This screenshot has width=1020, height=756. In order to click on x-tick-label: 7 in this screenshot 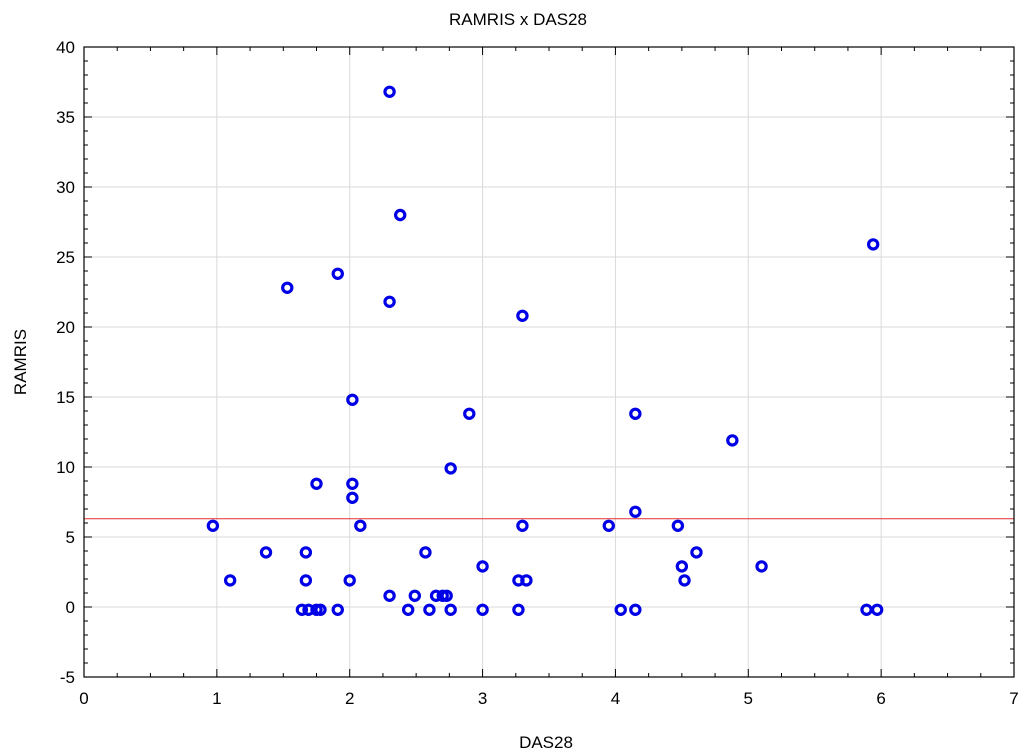, I will do `click(1013, 698)`.